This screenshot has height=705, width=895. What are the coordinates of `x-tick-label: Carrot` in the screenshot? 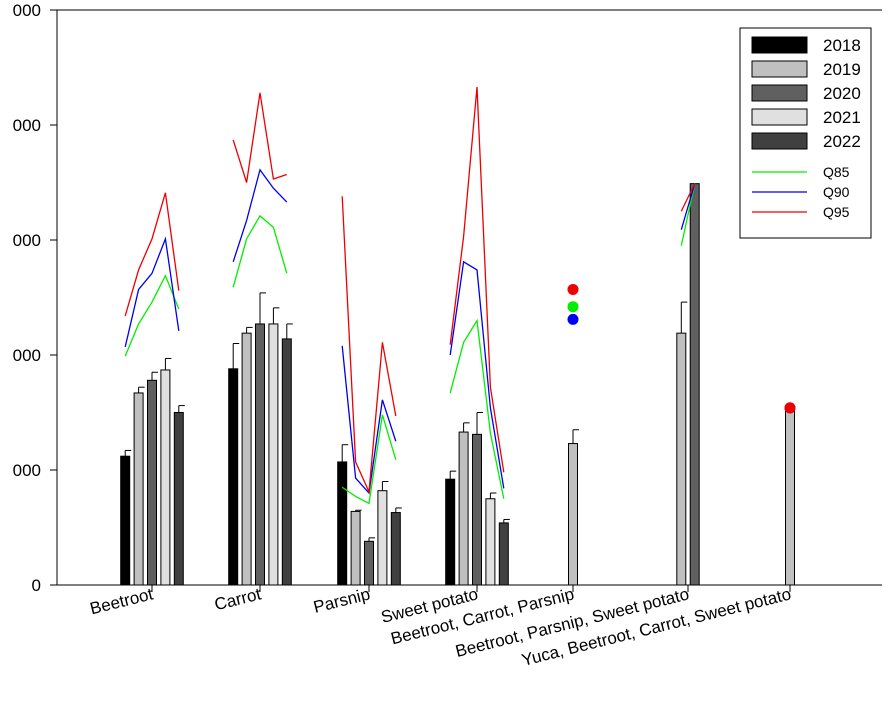 It's located at (238, 599).